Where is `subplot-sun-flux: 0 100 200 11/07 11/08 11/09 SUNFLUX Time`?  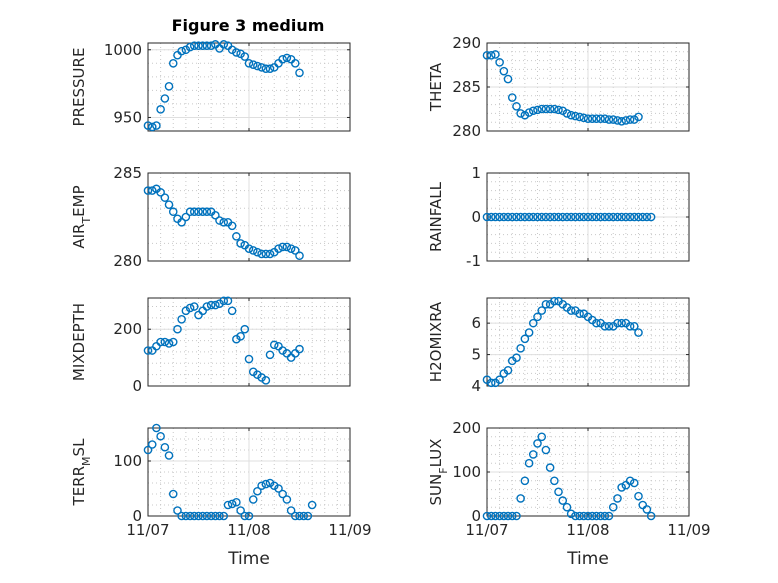 subplot-sun-flux: 0 100 200 11/07 11/08 11/09 SUNFLUX Time is located at coordinates (569, 494).